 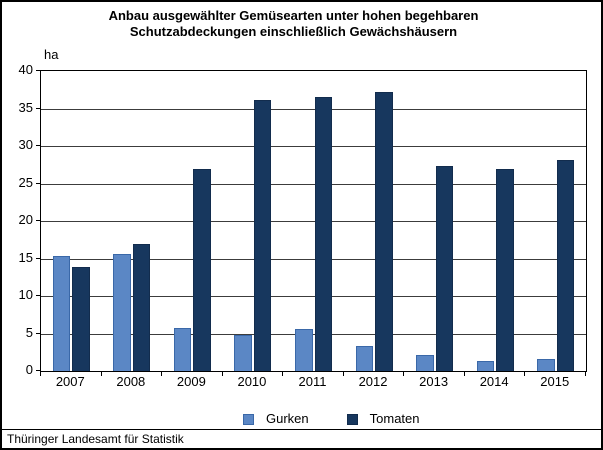 What do you see at coordinates (191, 381) in the screenshot?
I see `x-tick-label-2009: 2009` at bounding box center [191, 381].